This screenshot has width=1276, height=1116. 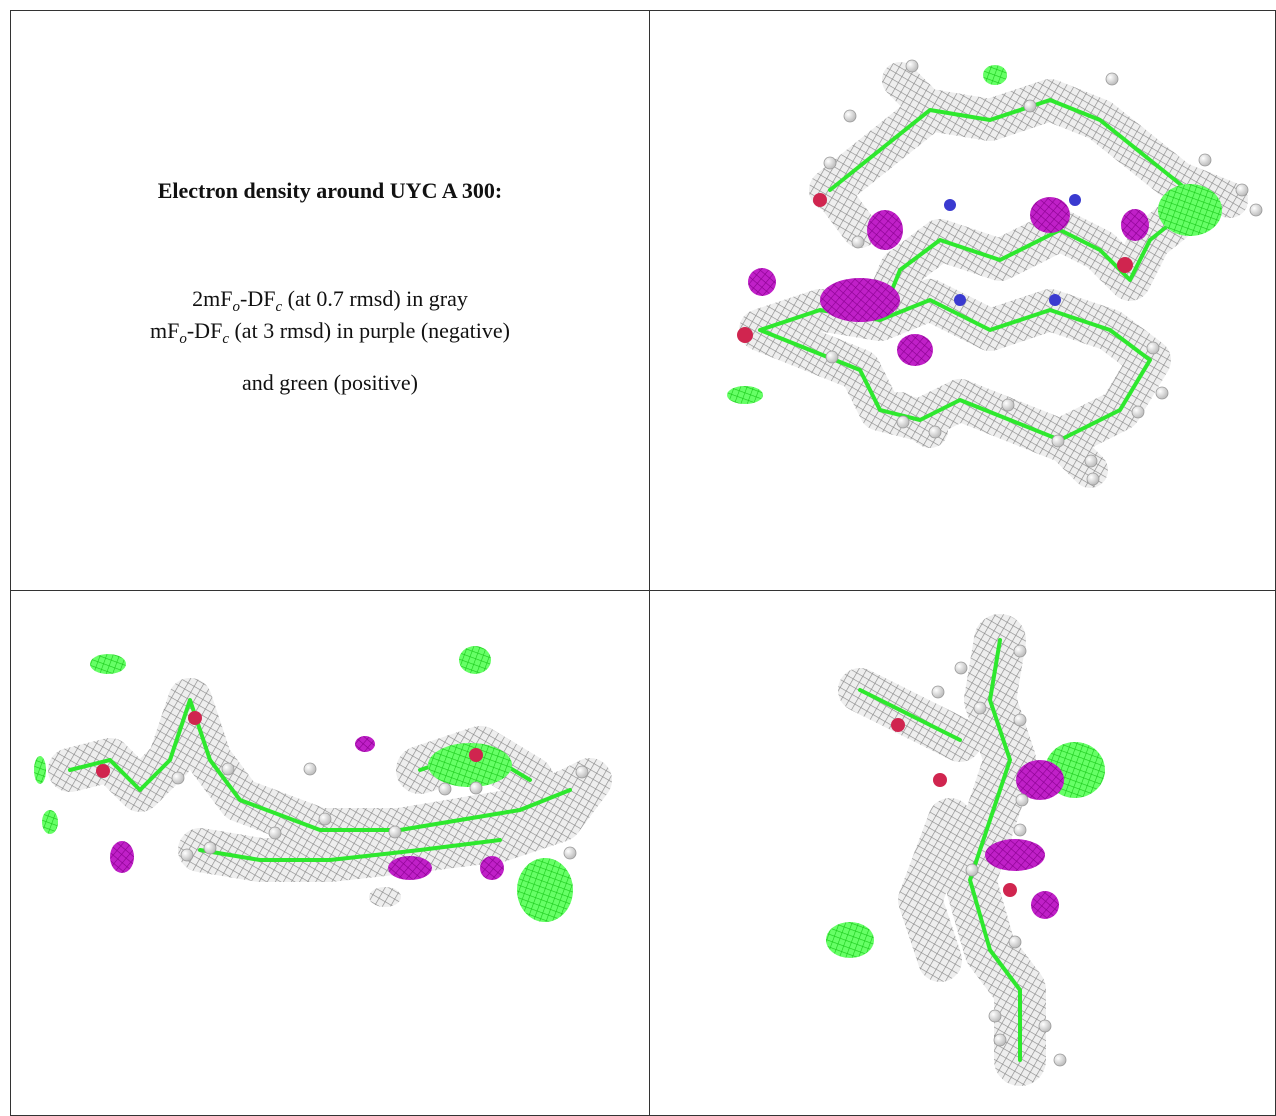 What do you see at coordinates (330, 382) in the screenshot?
I see `legend-line: and green (positive)` at bounding box center [330, 382].